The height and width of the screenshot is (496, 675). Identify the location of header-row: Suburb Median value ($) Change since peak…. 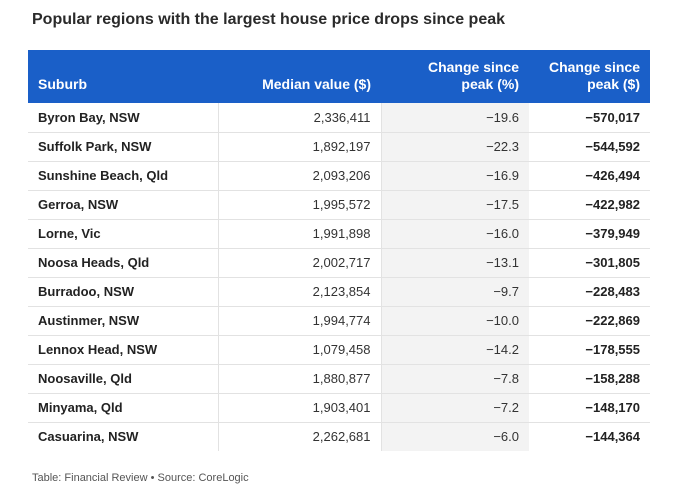
(339, 76).